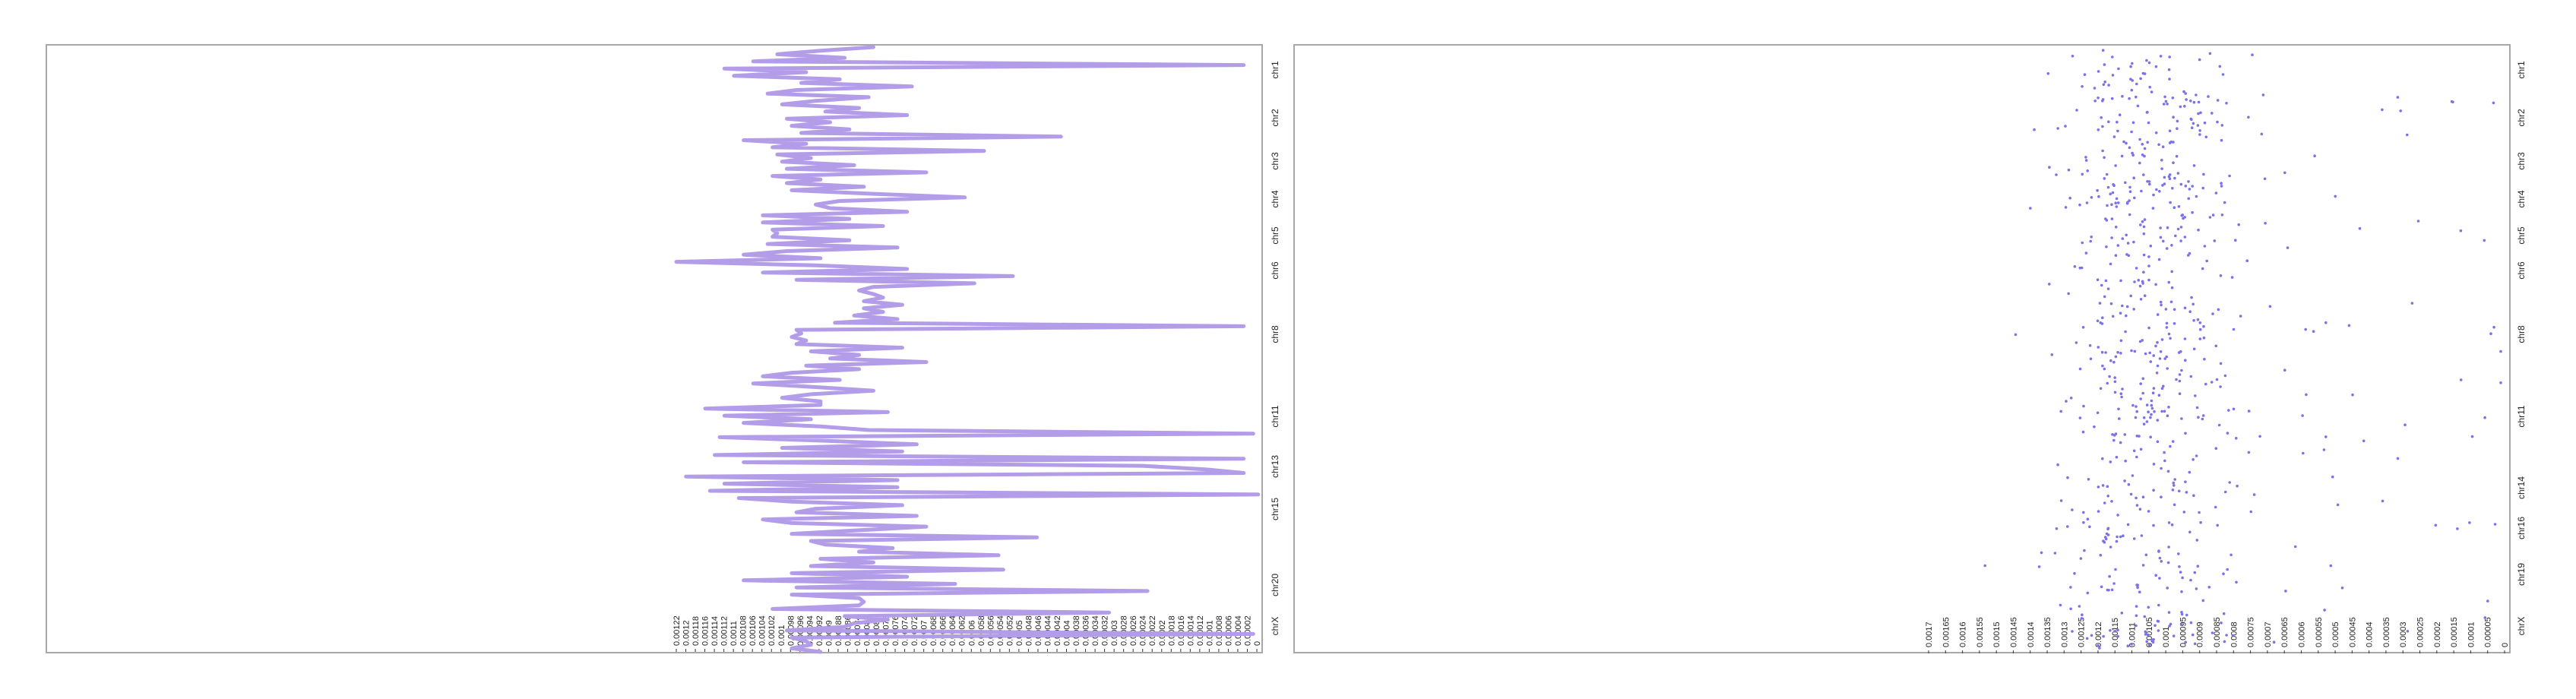 This screenshot has height=699, width=2576. What do you see at coordinates (2166, 636) in the screenshot?
I see `right-tick-label: 0.001` at bounding box center [2166, 636].